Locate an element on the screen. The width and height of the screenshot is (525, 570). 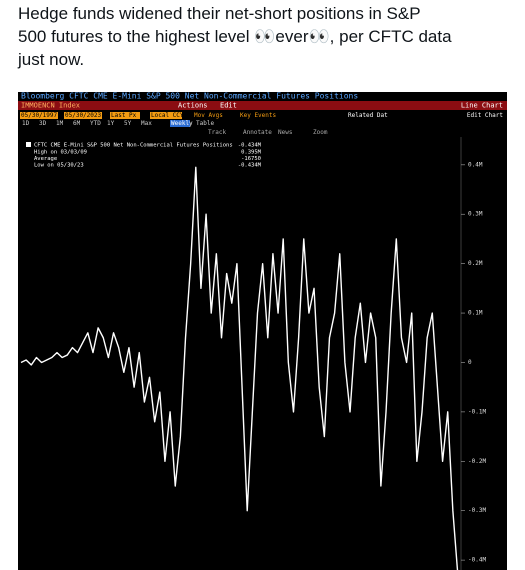
key-events: Key Events is located at coordinates (258, 115).